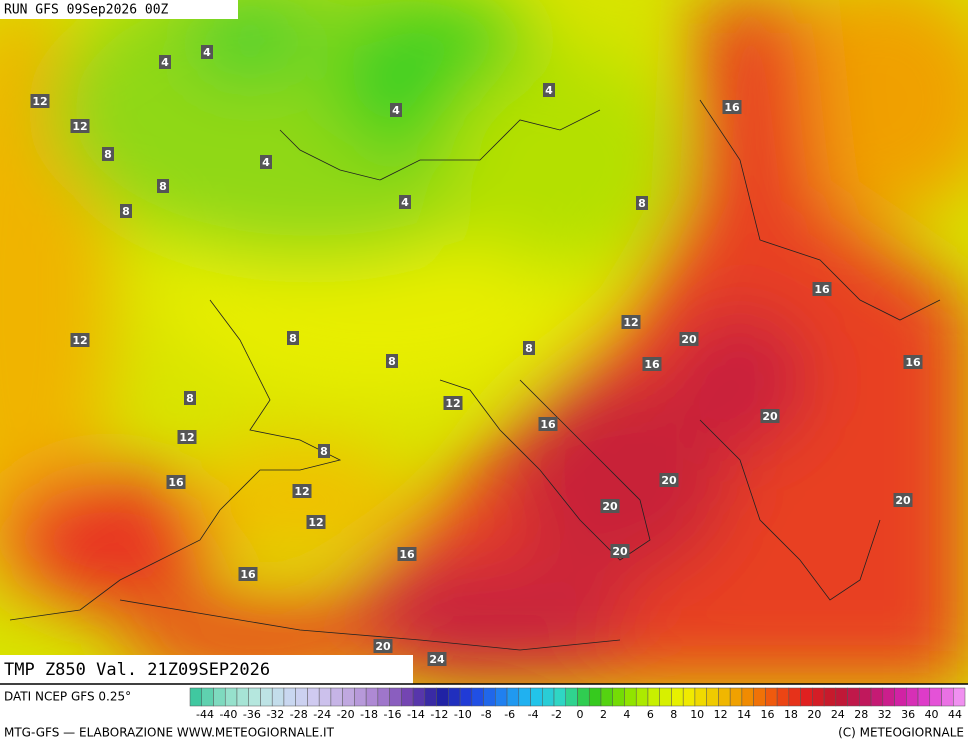  Describe the element at coordinates (393, 714) in the screenshot. I see `scale-label: -16` at that location.